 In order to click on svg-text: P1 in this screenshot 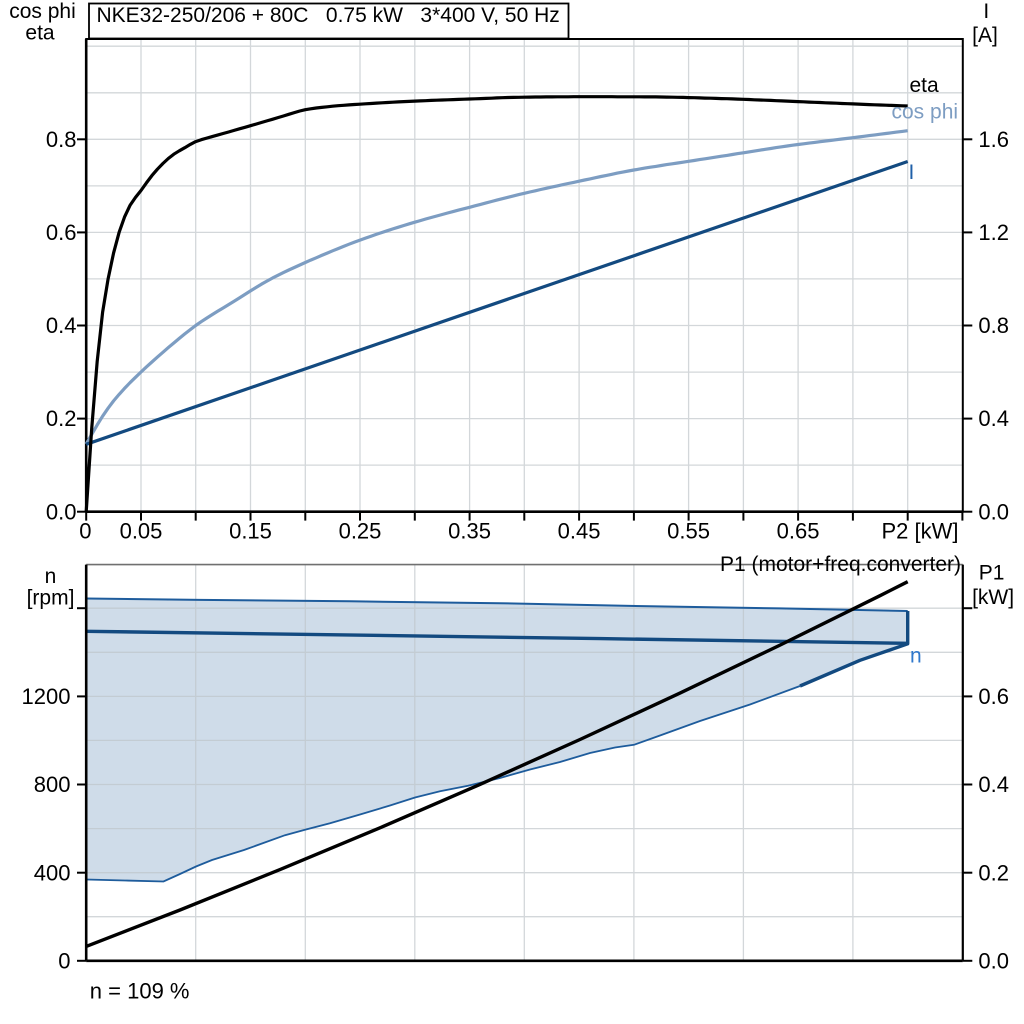, I will do `click(992, 572)`.